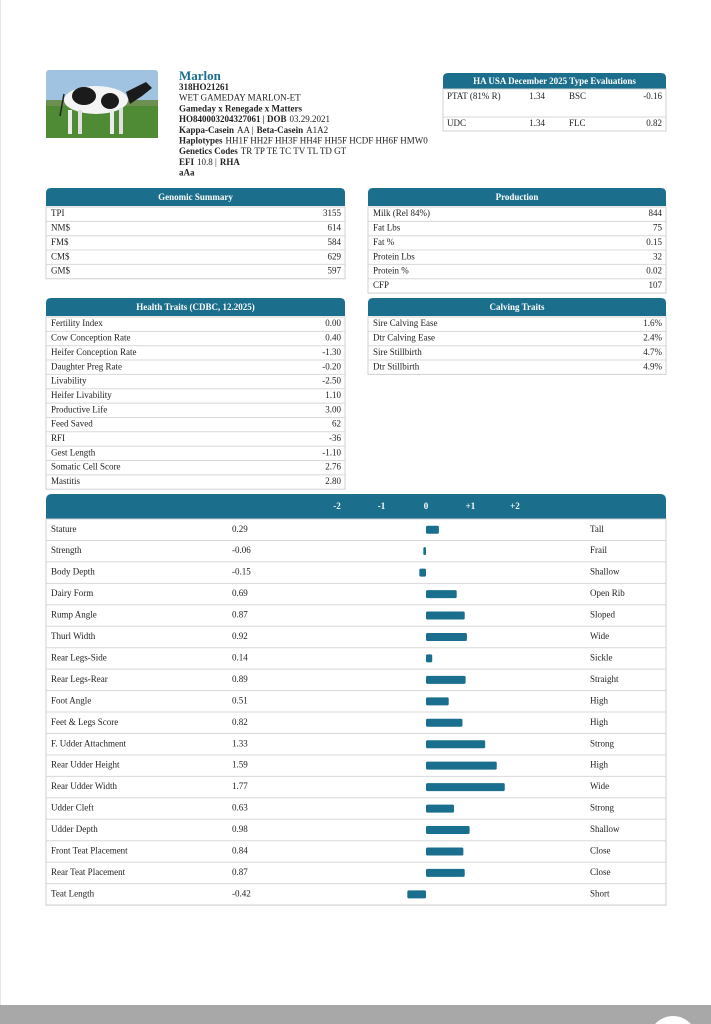 This screenshot has width=711, height=1024. I want to click on eval-label: BSC, so click(577, 96).